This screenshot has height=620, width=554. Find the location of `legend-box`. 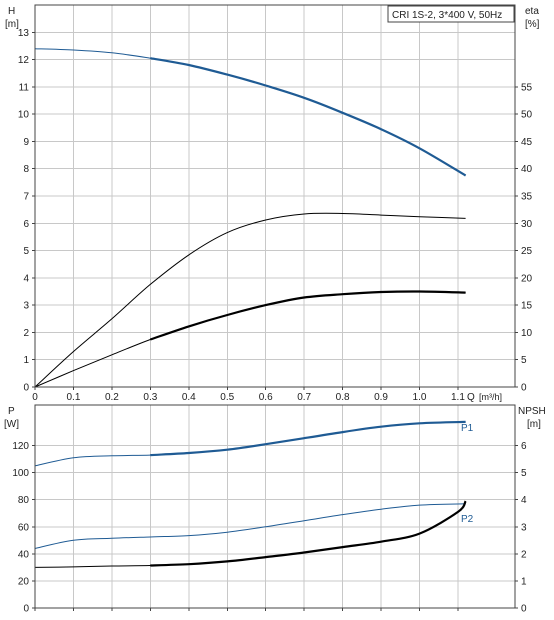

legend-box is located at coordinates (451, 14).